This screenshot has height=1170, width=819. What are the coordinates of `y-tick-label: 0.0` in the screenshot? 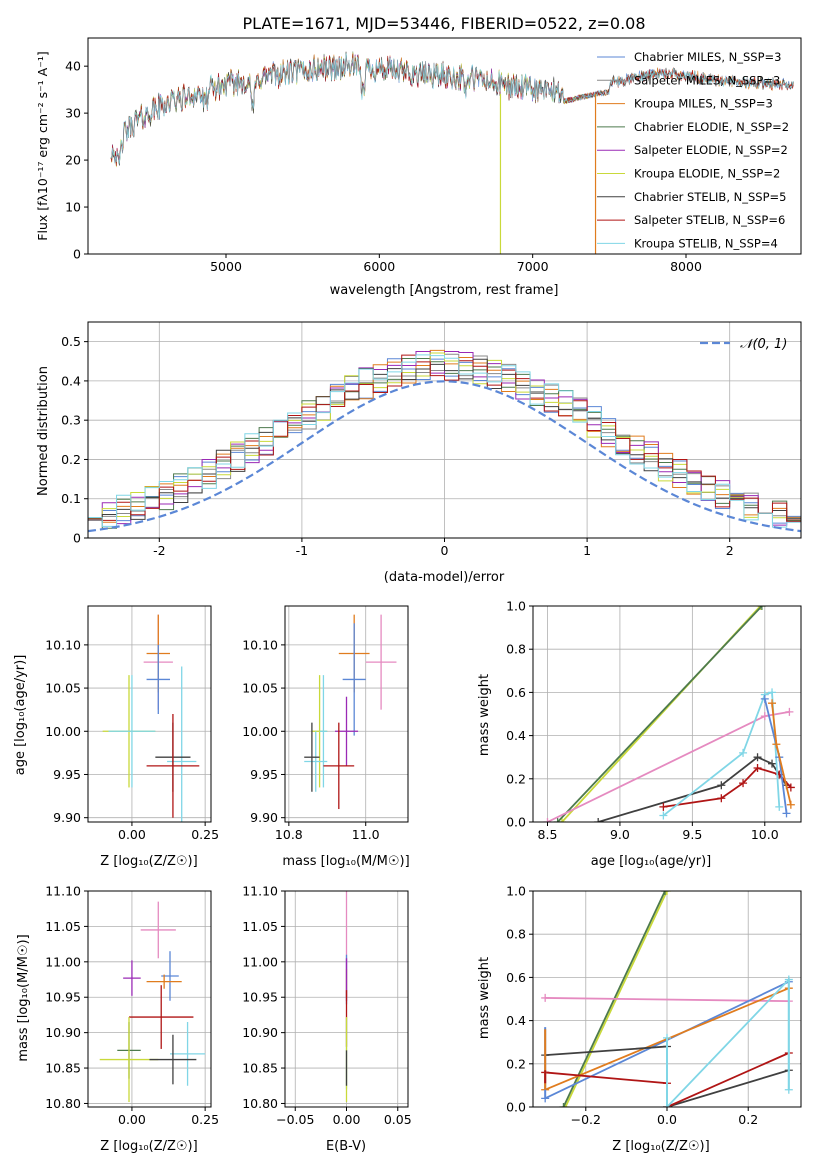 It's located at (516, 822).